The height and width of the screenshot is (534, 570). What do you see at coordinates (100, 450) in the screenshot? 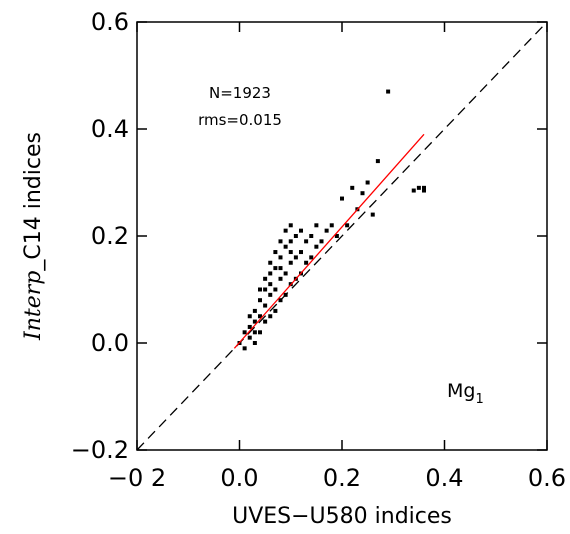
I see `y-tick-label: −0.2` at bounding box center [100, 450].